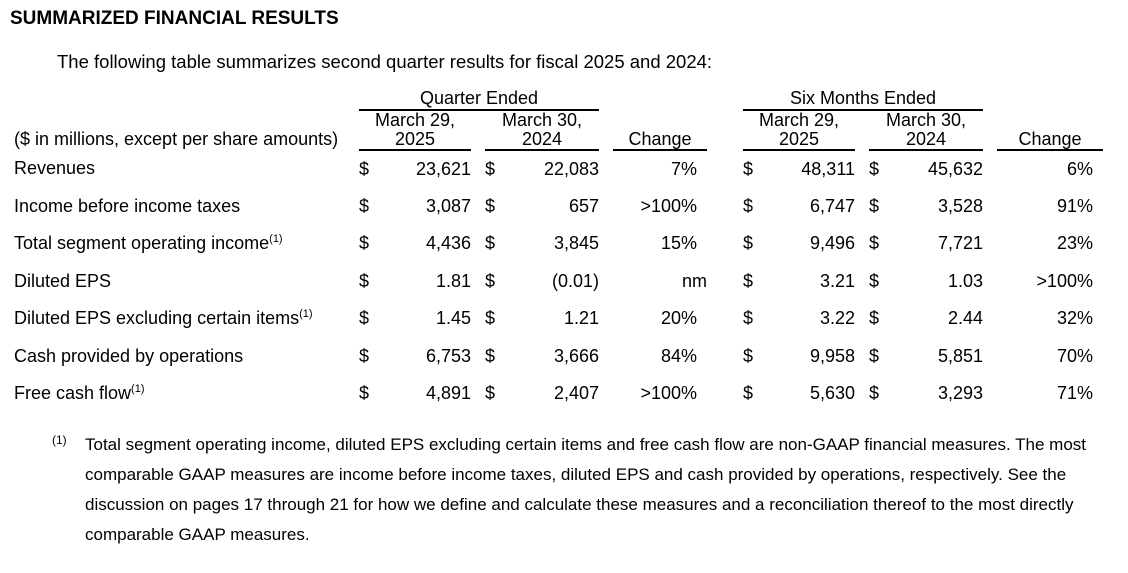 The width and height of the screenshot is (1128, 573). I want to click on quarter-change-value: 7, so click(675, 168).